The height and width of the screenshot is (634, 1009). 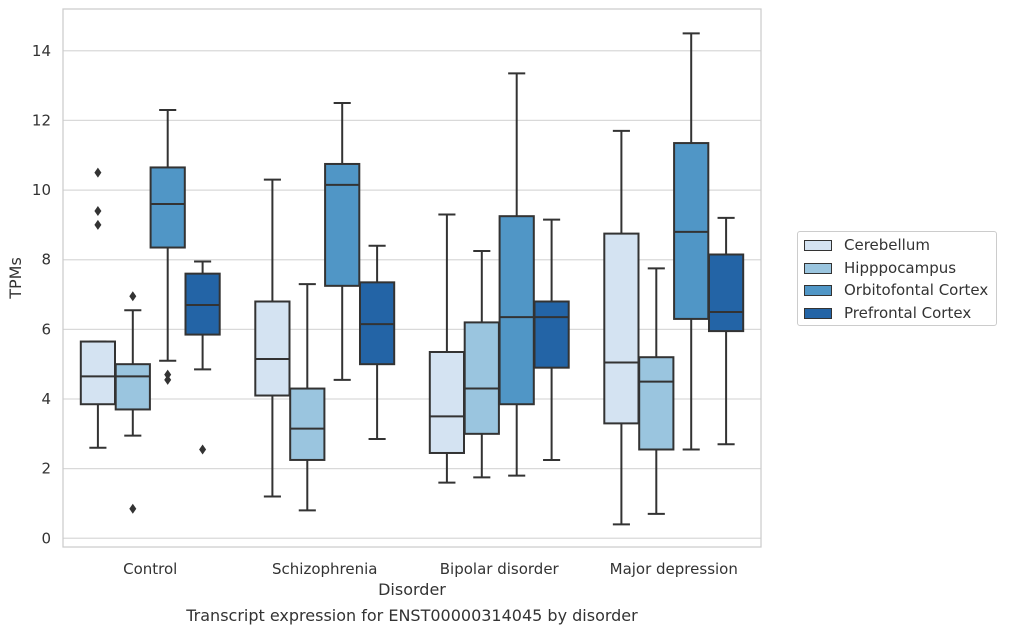 I want to click on box-hipppocampus-bipolar-disorder, so click(x=481, y=364).